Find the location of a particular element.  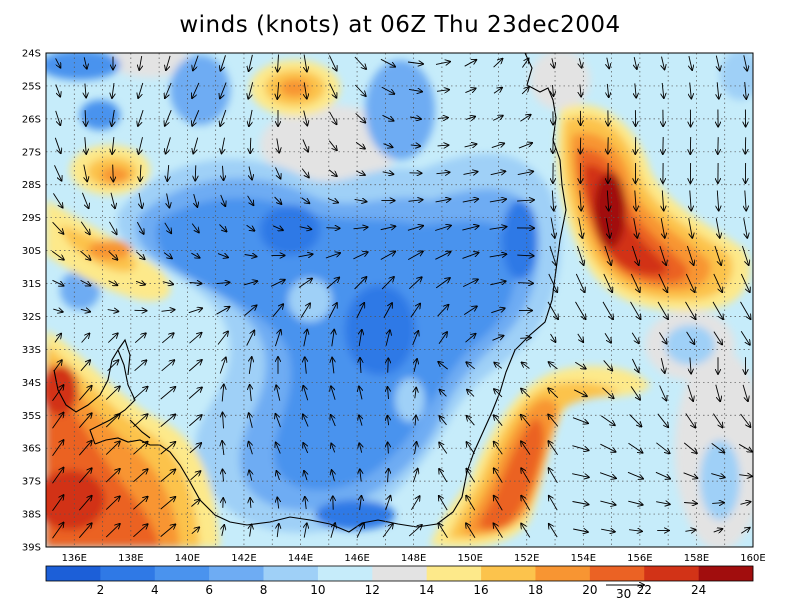

lat-tick-label: 26S is located at coordinates (31, 119).